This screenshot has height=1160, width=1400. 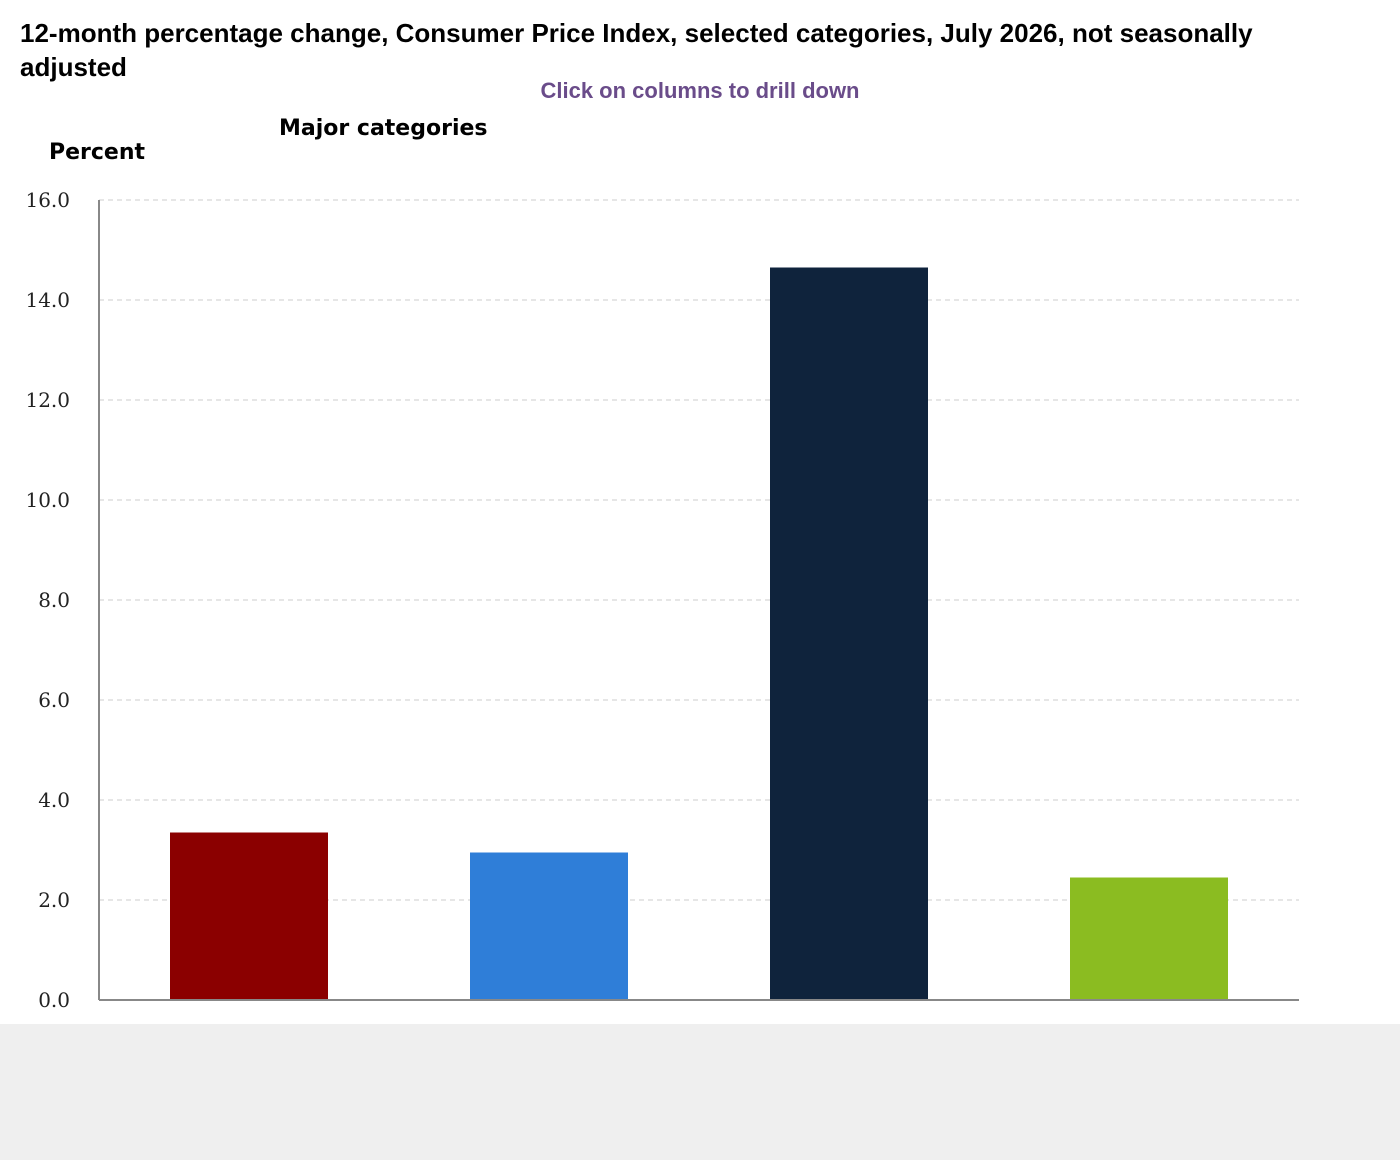 What do you see at coordinates (54, 800) in the screenshot?
I see `y-tick-label-2: 4.0` at bounding box center [54, 800].